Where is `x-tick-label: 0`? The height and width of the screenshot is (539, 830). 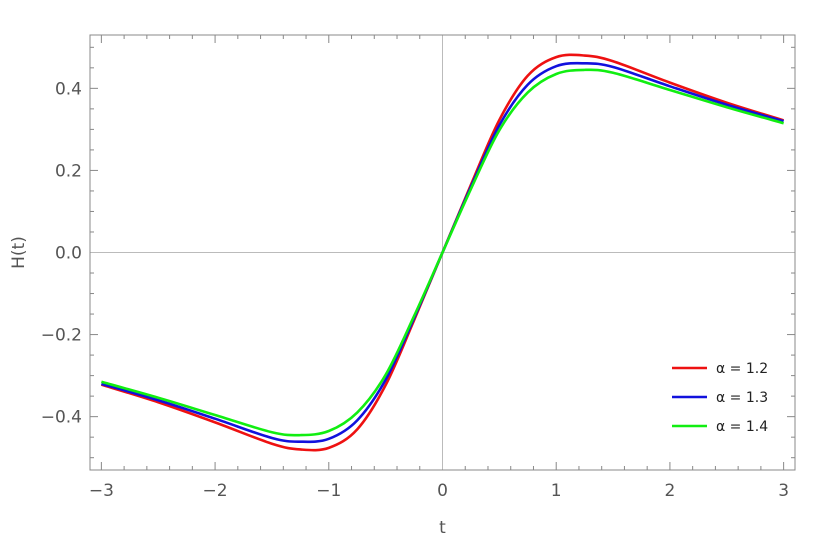 x-tick-label: 0 is located at coordinates (442, 491).